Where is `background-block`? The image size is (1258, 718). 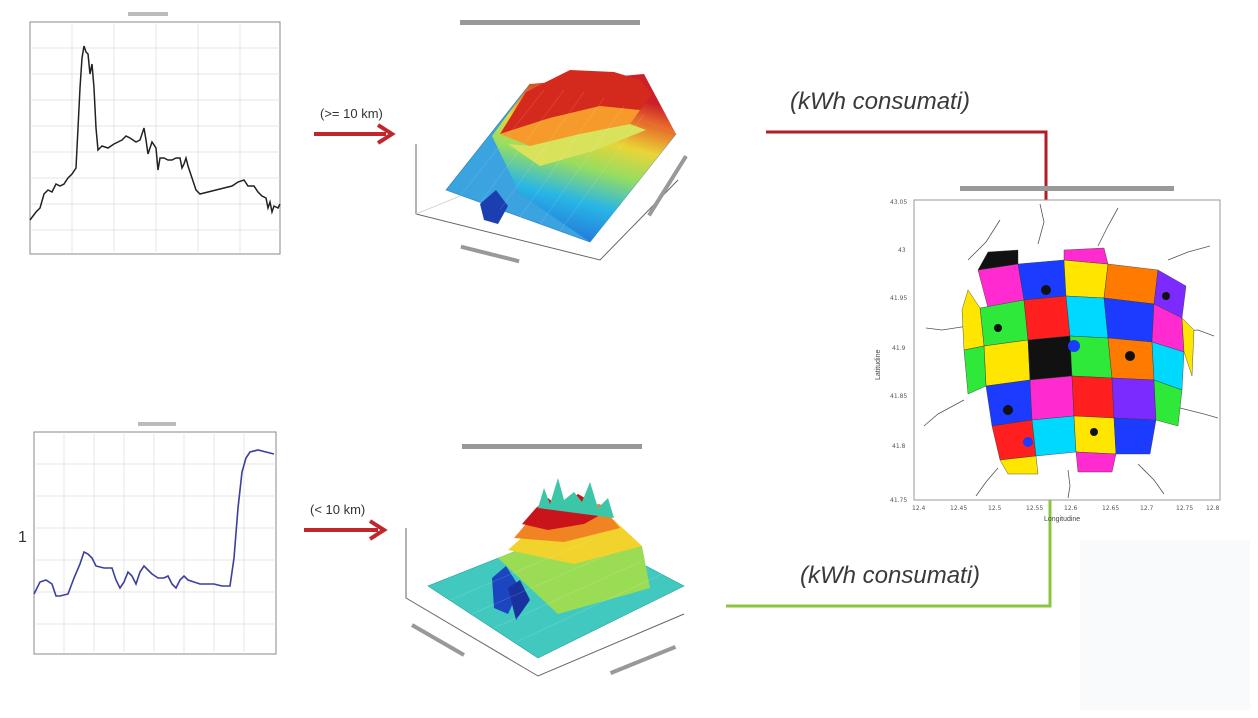
background-block is located at coordinates (1165, 625).